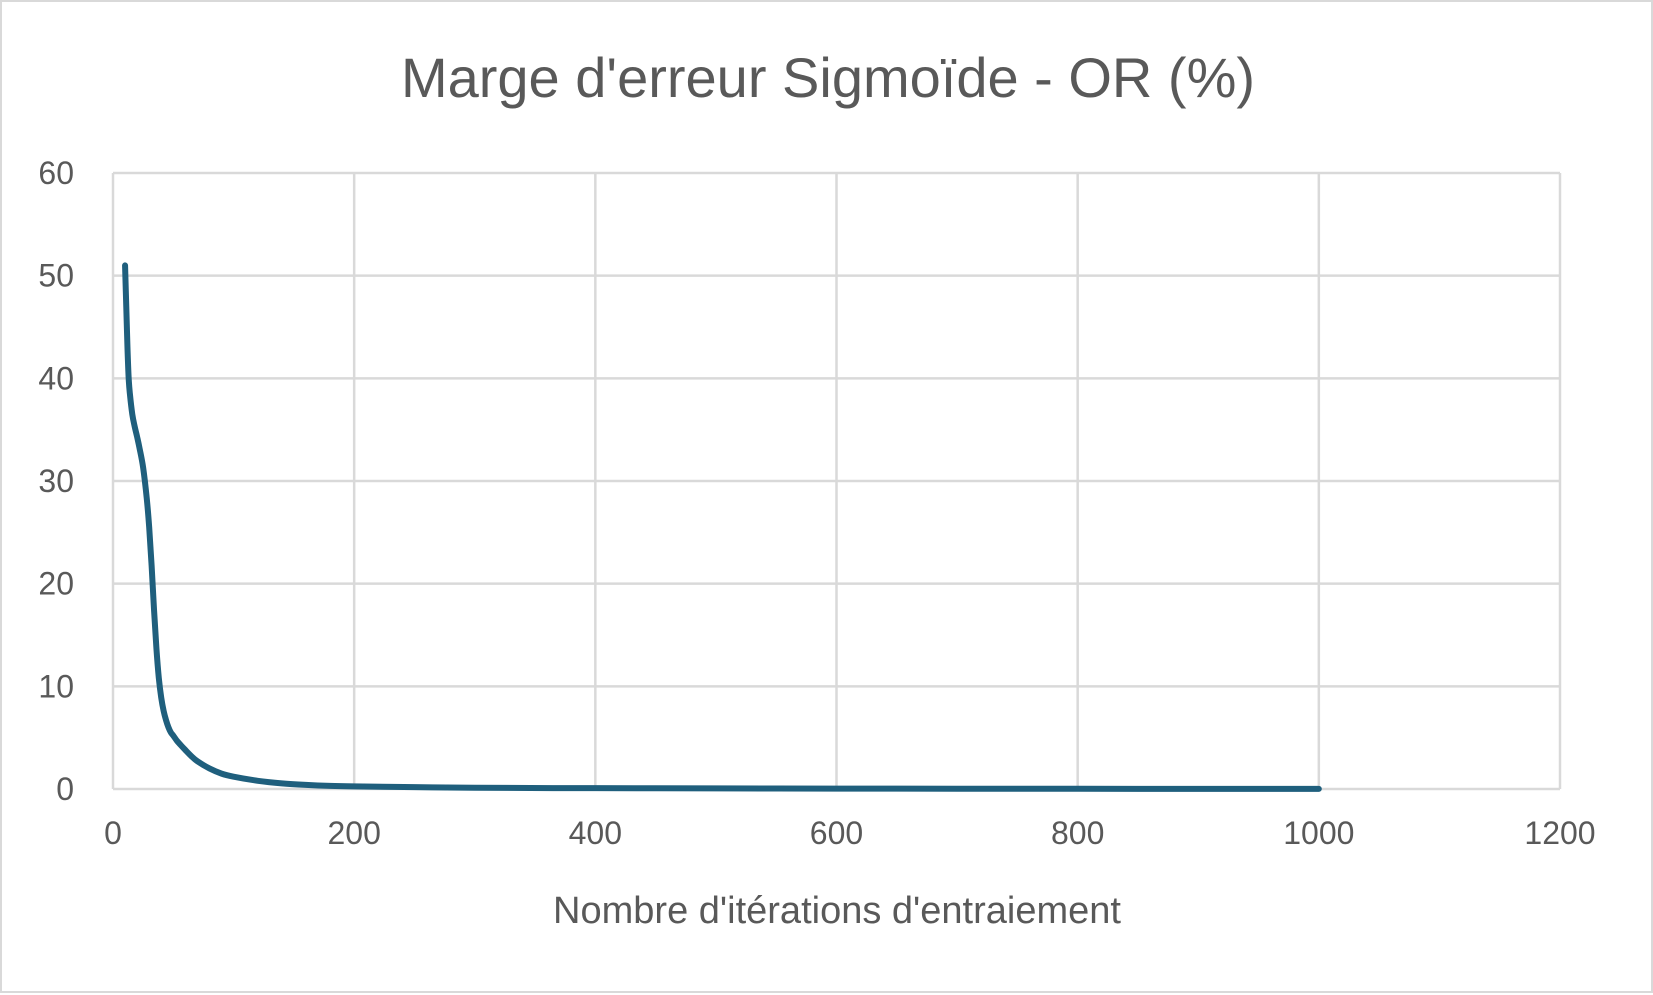 This screenshot has width=1653, height=995. I want to click on x-tick-label: 1200, so click(1559, 833).